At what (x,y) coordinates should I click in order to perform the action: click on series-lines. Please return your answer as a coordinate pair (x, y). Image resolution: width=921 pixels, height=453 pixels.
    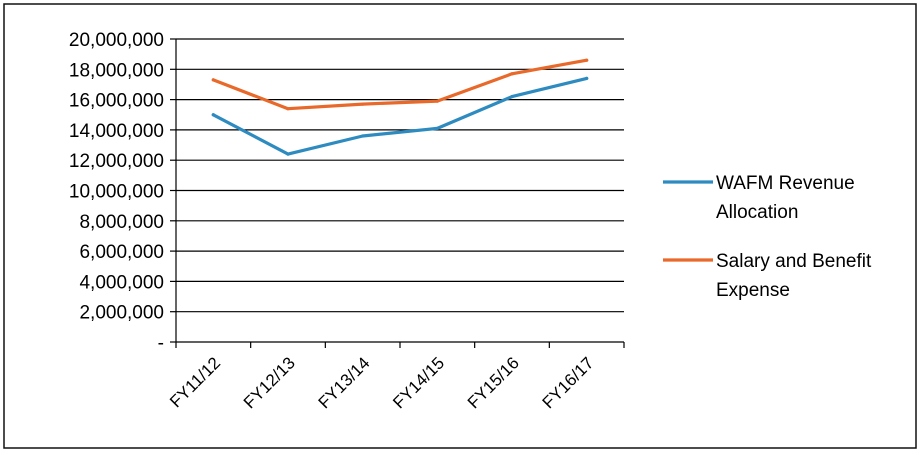
    Looking at the image, I should click on (400, 107).